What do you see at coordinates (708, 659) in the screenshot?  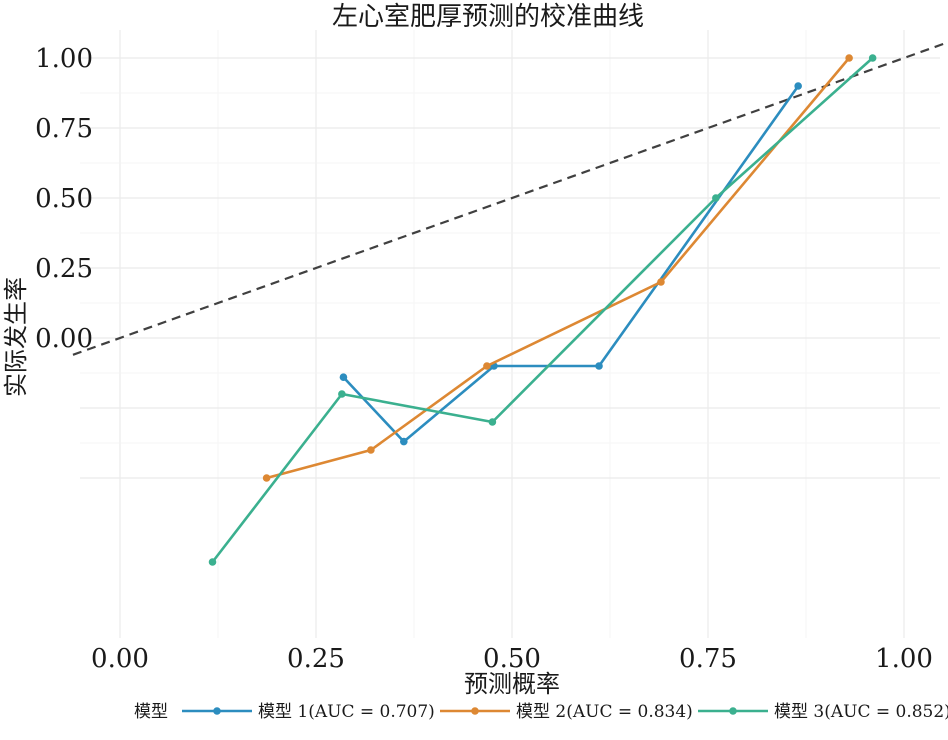 I see `x-tick-label: 0.75` at bounding box center [708, 659].